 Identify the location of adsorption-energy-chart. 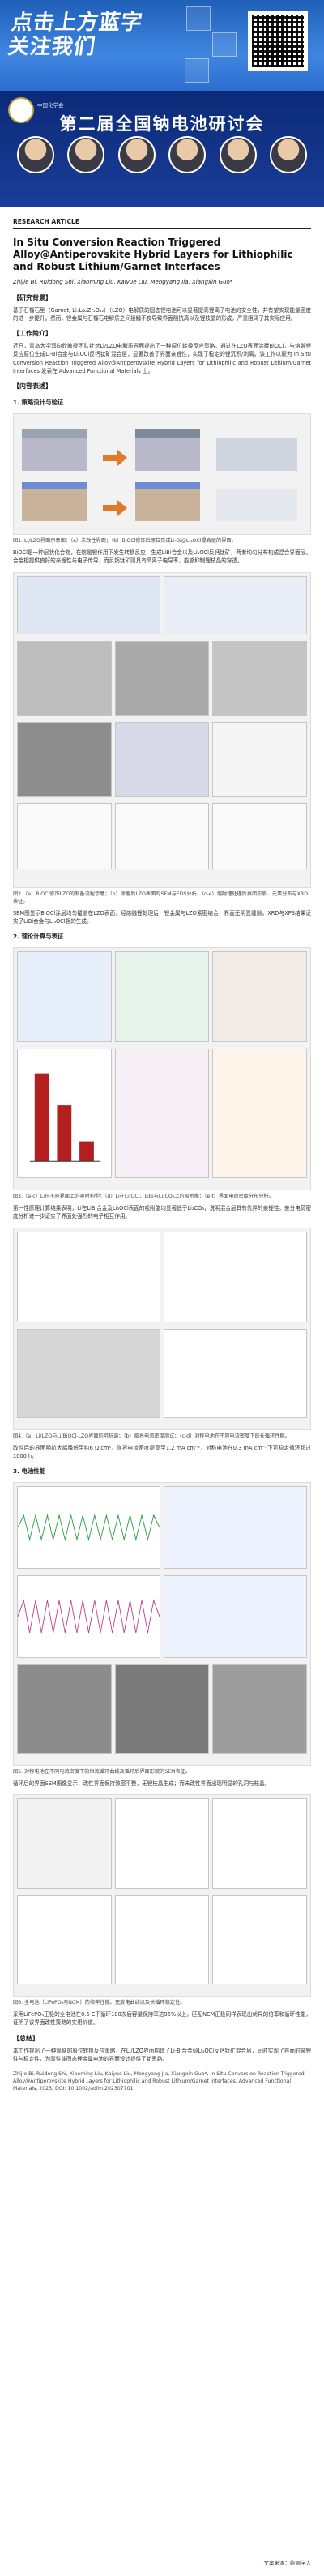
(64, 1114).